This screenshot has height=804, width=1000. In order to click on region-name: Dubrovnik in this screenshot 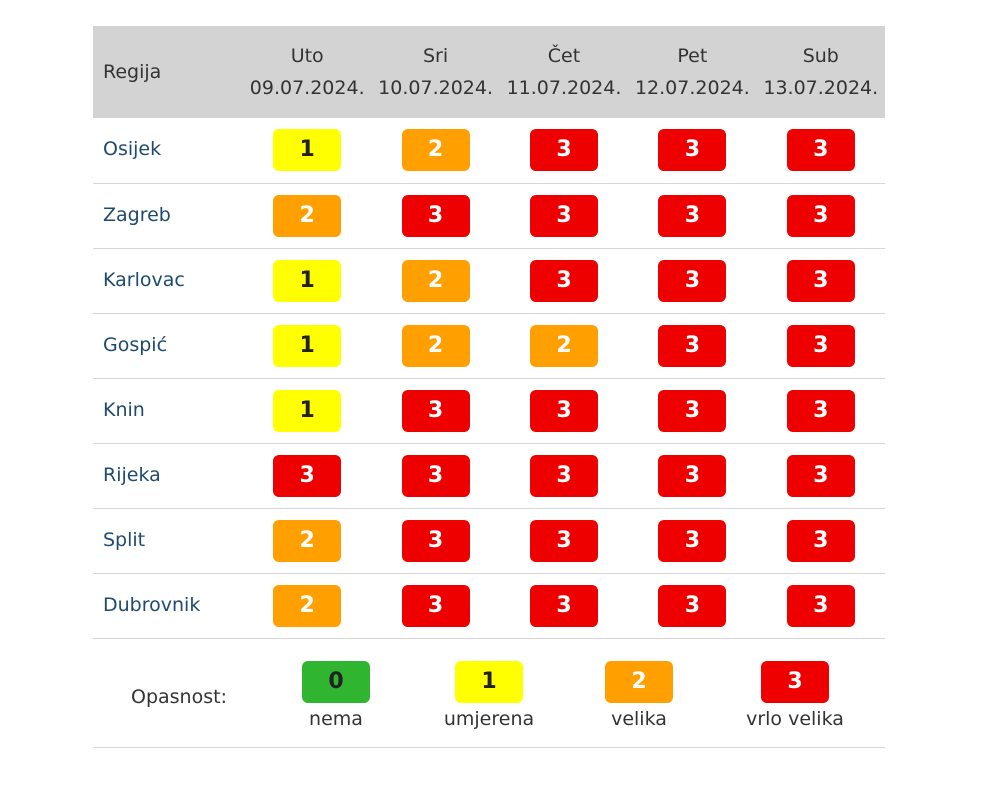, I will do `click(152, 604)`.